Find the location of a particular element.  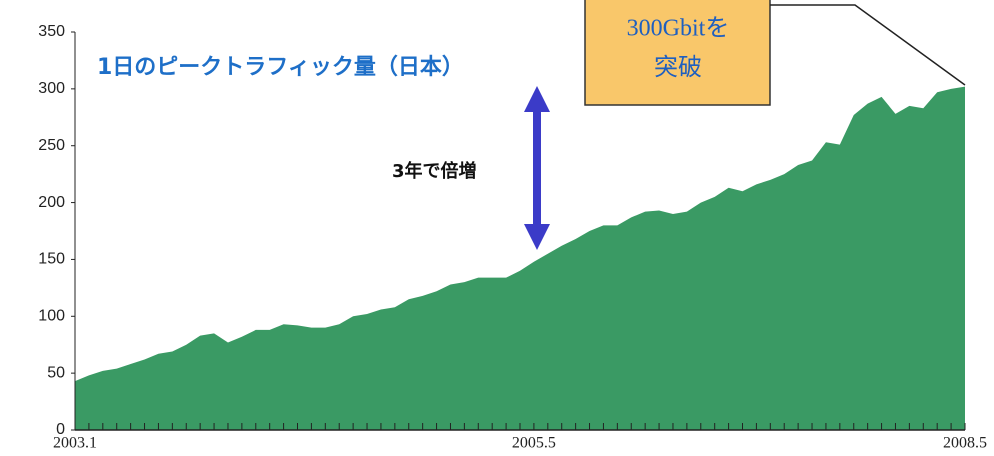

callout-text: 300Gbitを is located at coordinates (678, 29).